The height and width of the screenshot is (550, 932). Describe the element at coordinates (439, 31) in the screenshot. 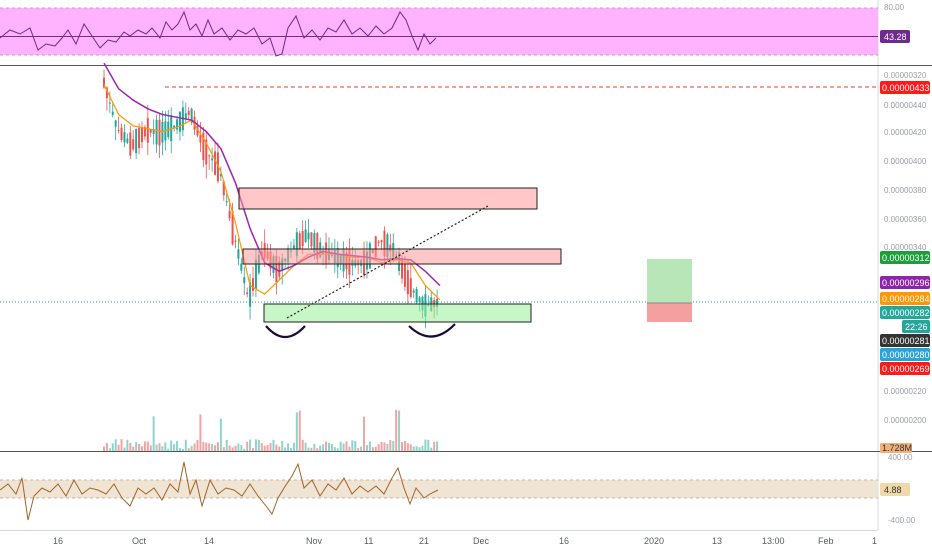

I see `rsi-band` at that location.